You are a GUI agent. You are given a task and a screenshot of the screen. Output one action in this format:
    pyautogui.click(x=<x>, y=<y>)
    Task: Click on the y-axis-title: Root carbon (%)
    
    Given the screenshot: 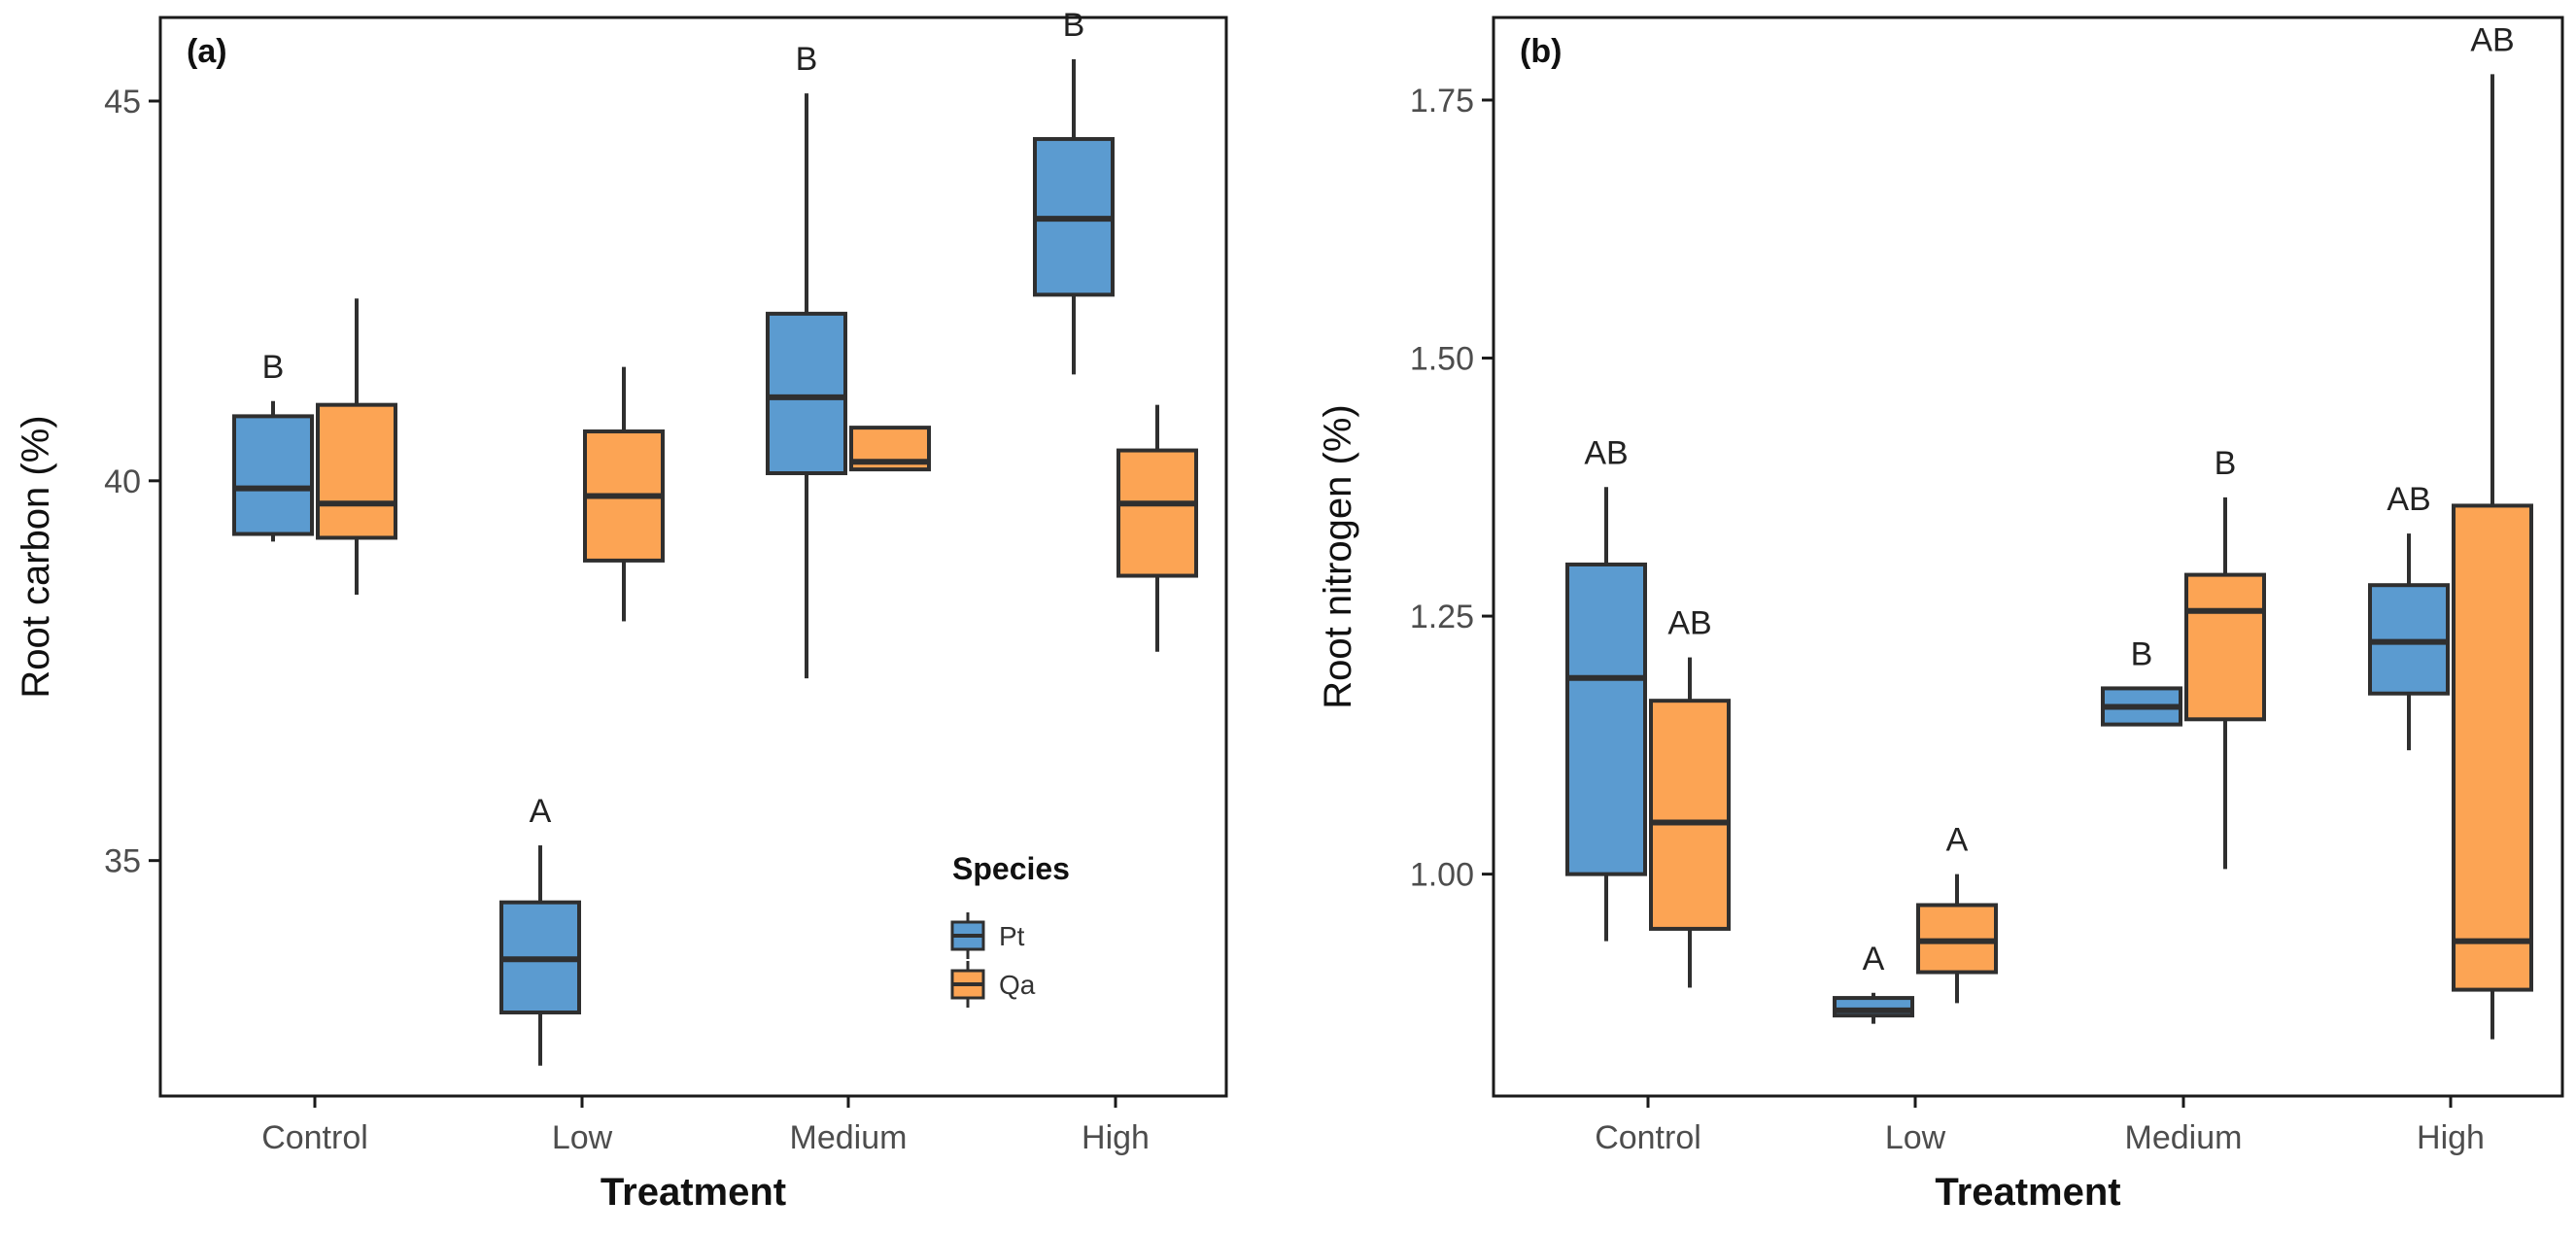 What is the action you would take?
    pyautogui.click(x=36, y=556)
    